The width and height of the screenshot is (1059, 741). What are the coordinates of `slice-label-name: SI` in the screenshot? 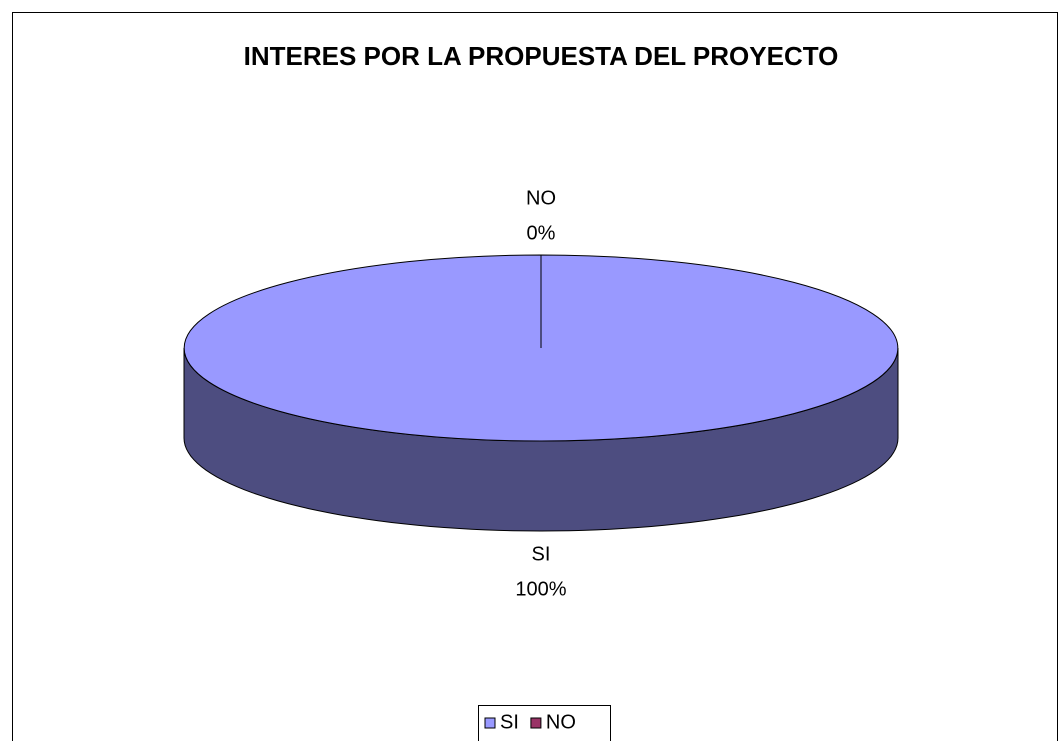 It's located at (541, 554).